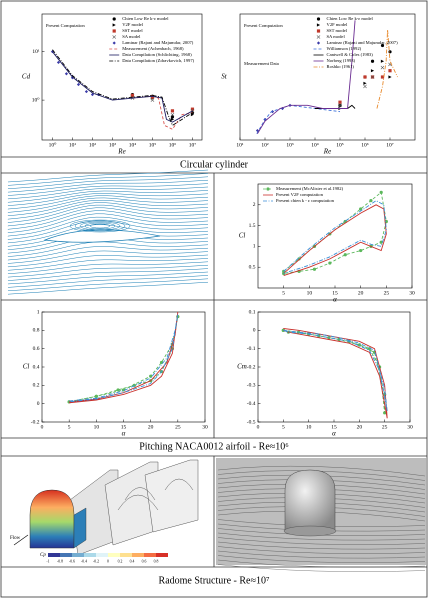  Describe the element at coordinates (102, 236) in the screenshot. I see `airfoil` at that location.